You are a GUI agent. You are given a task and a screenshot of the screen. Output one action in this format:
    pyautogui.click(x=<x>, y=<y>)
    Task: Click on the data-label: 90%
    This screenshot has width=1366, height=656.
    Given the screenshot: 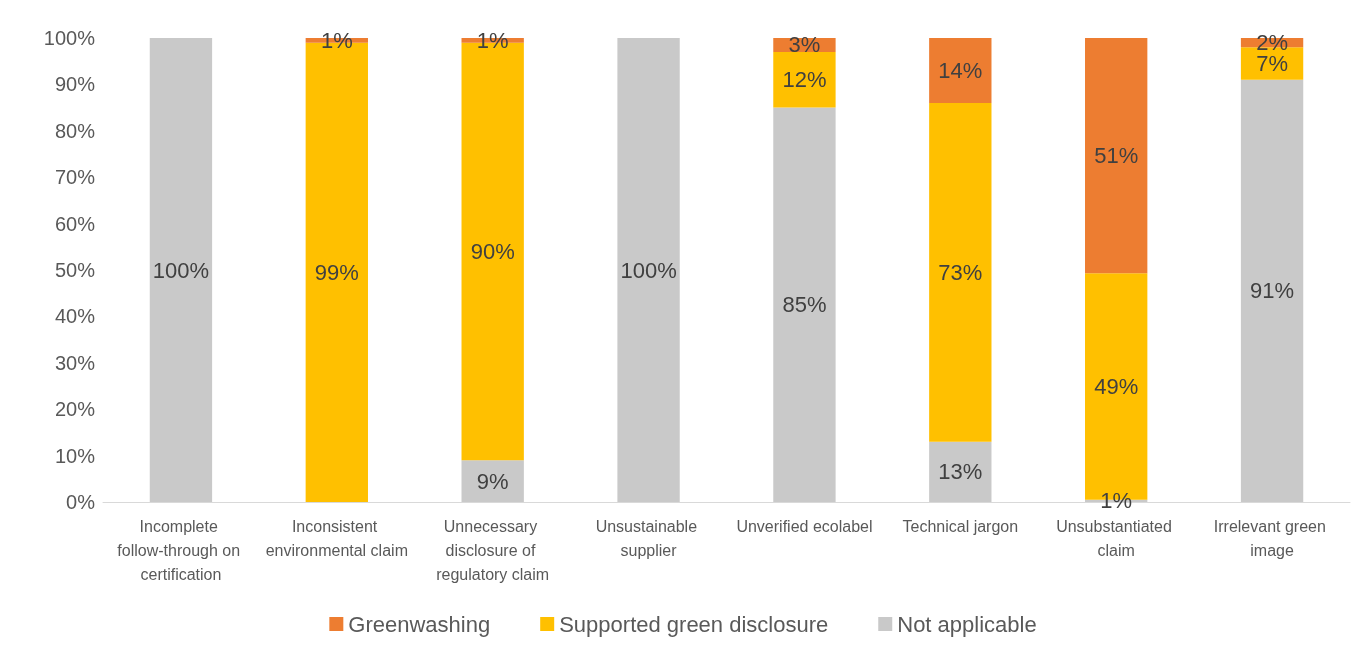 What is the action you would take?
    pyautogui.click(x=492, y=251)
    